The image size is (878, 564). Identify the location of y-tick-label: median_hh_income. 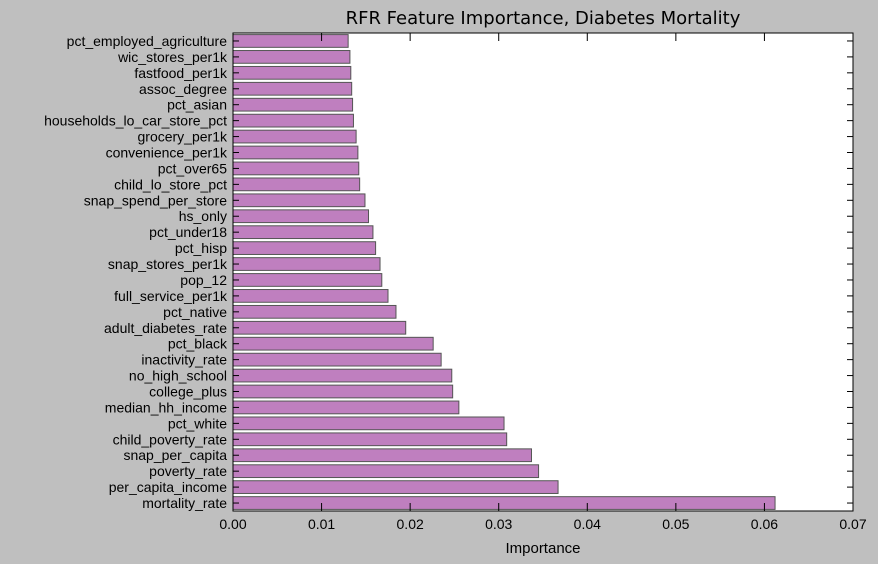
(166, 407).